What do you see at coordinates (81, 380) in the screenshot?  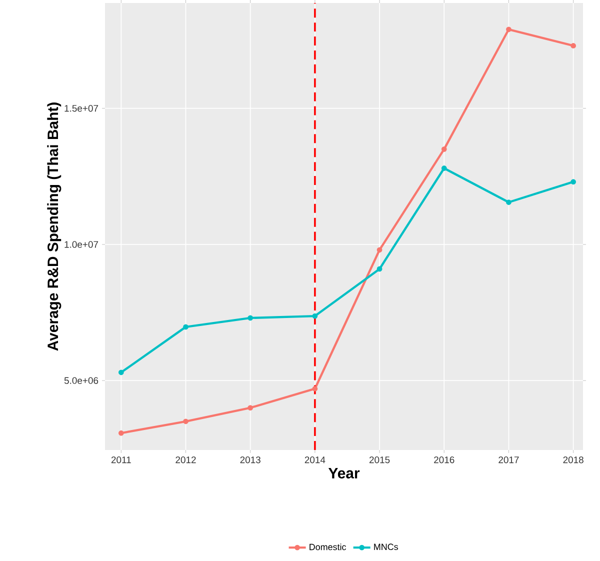 I see `y-tick-label: 5.0e+06` at bounding box center [81, 380].